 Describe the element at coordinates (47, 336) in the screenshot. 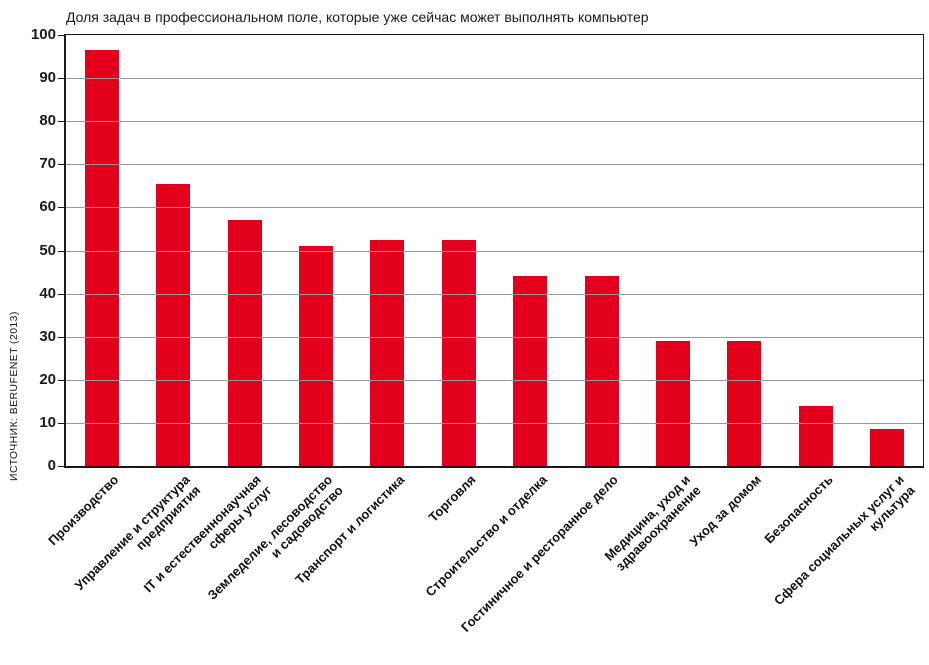

I see `y-axis-tick-label: 30` at that location.